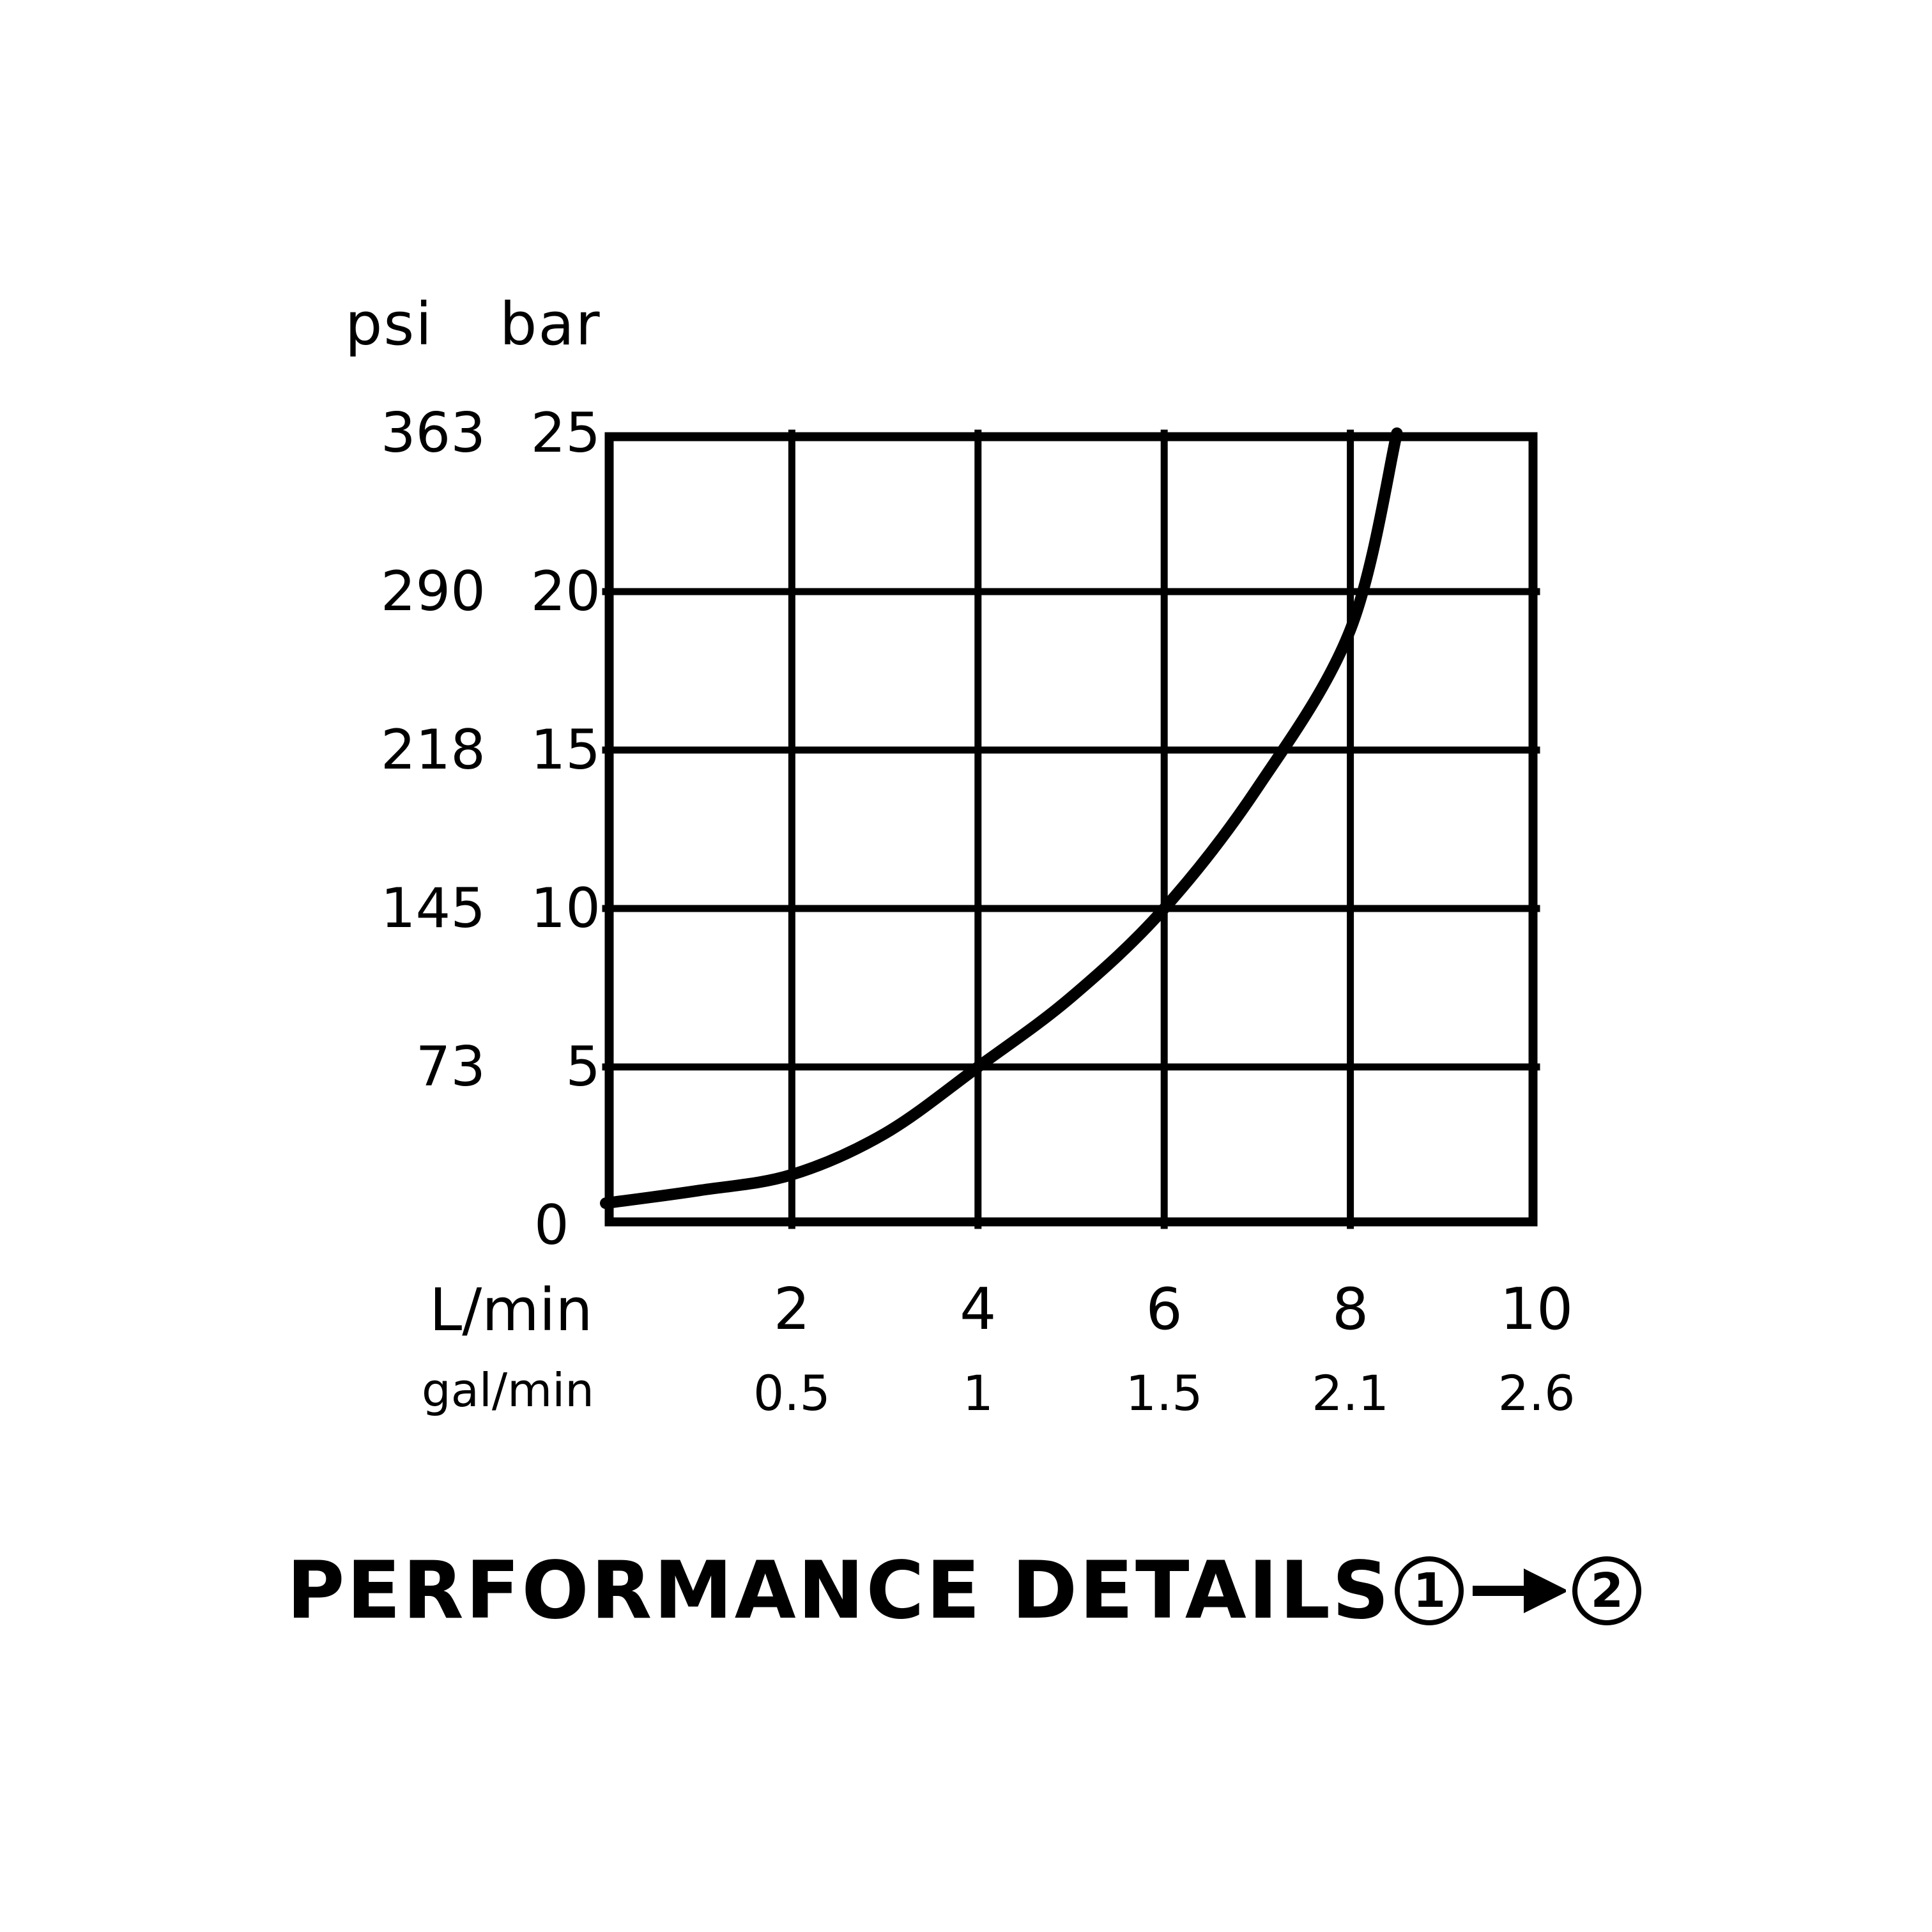  I want to click on y-axis-tick-psi: 363, so click(433, 433).